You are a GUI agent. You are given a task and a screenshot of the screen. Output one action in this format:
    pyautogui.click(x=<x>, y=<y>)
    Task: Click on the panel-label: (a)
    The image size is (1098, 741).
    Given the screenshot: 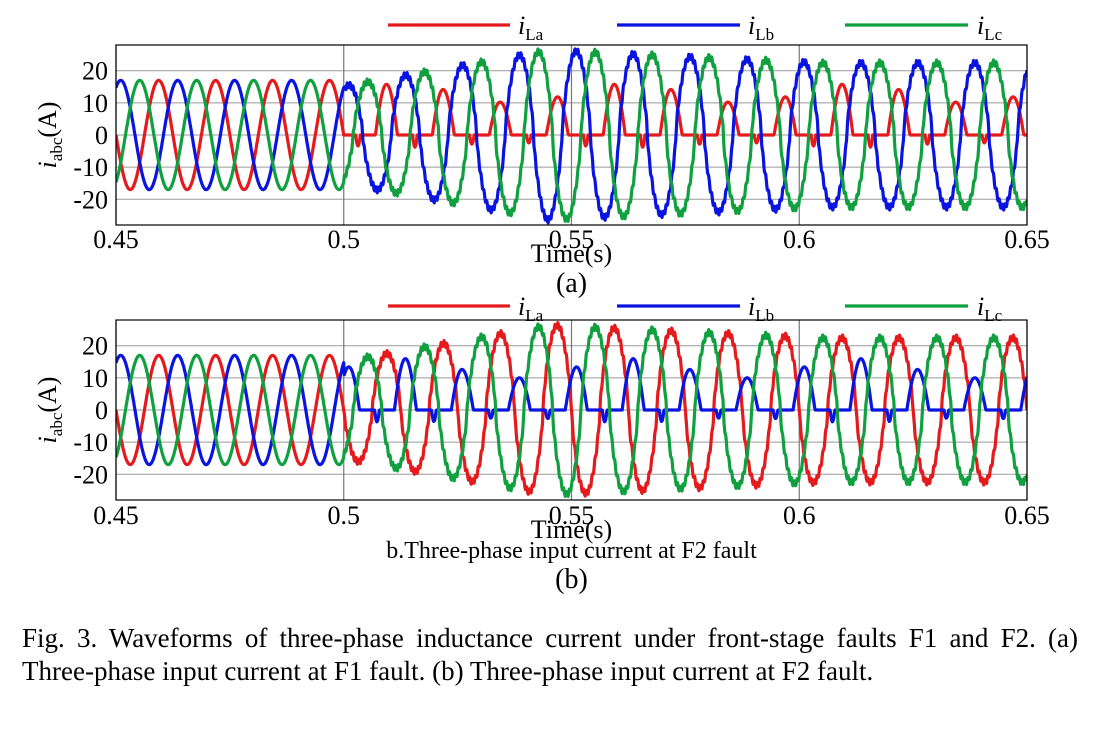 What is the action you would take?
    pyautogui.click(x=571, y=283)
    